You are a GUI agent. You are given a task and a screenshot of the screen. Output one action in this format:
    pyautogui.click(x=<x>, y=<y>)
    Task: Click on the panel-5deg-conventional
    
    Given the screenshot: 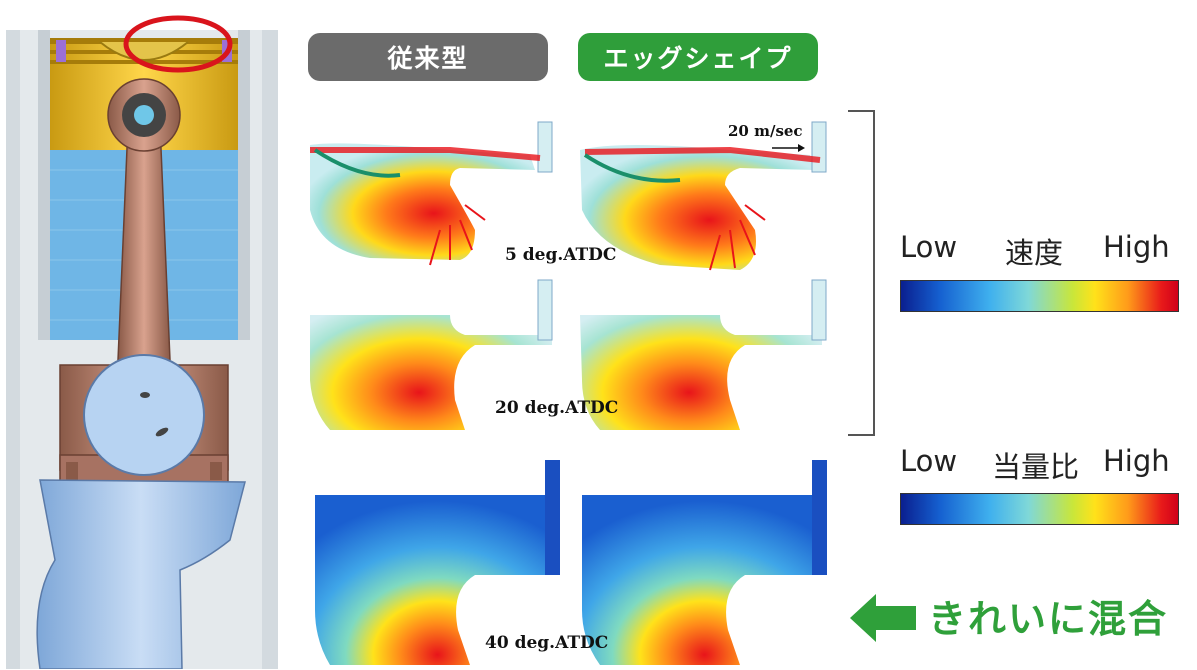 What is the action you would take?
    pyautogui.click(x=431, y=193)
    